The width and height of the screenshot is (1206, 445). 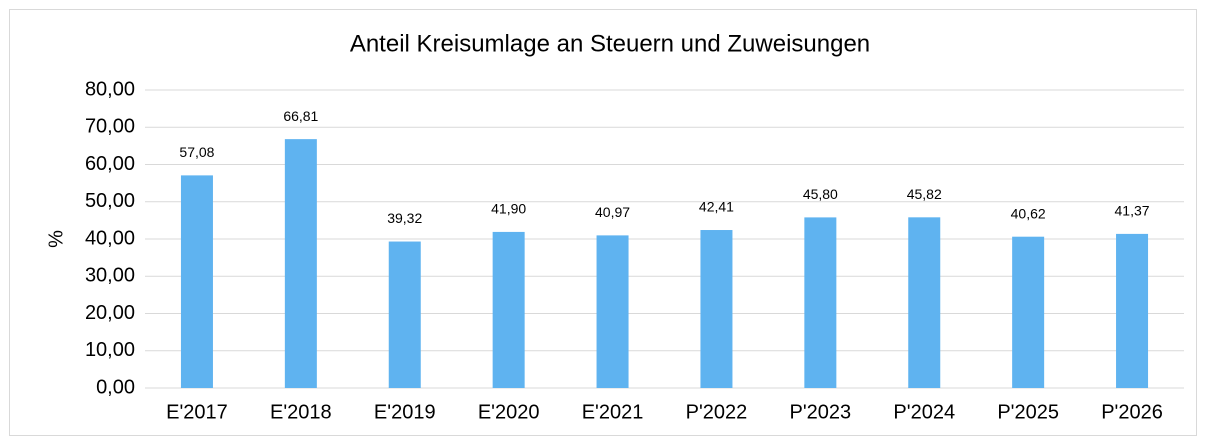 I want to click on data-label: 66,81, so click(x=300, y=116).